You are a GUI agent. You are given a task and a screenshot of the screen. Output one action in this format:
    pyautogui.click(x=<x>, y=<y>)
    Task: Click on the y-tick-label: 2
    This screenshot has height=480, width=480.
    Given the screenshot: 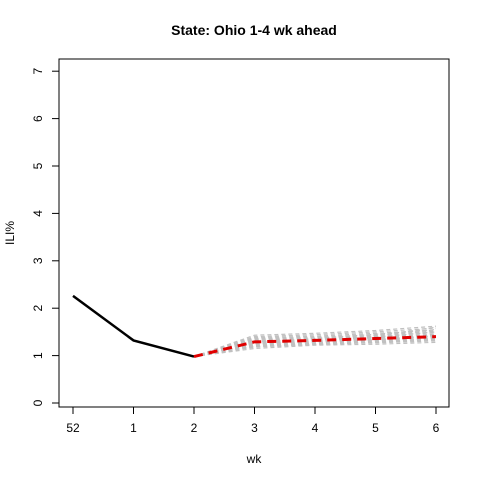 What is the action you would take?
    pyautogui.click(x=38, y=308)
    